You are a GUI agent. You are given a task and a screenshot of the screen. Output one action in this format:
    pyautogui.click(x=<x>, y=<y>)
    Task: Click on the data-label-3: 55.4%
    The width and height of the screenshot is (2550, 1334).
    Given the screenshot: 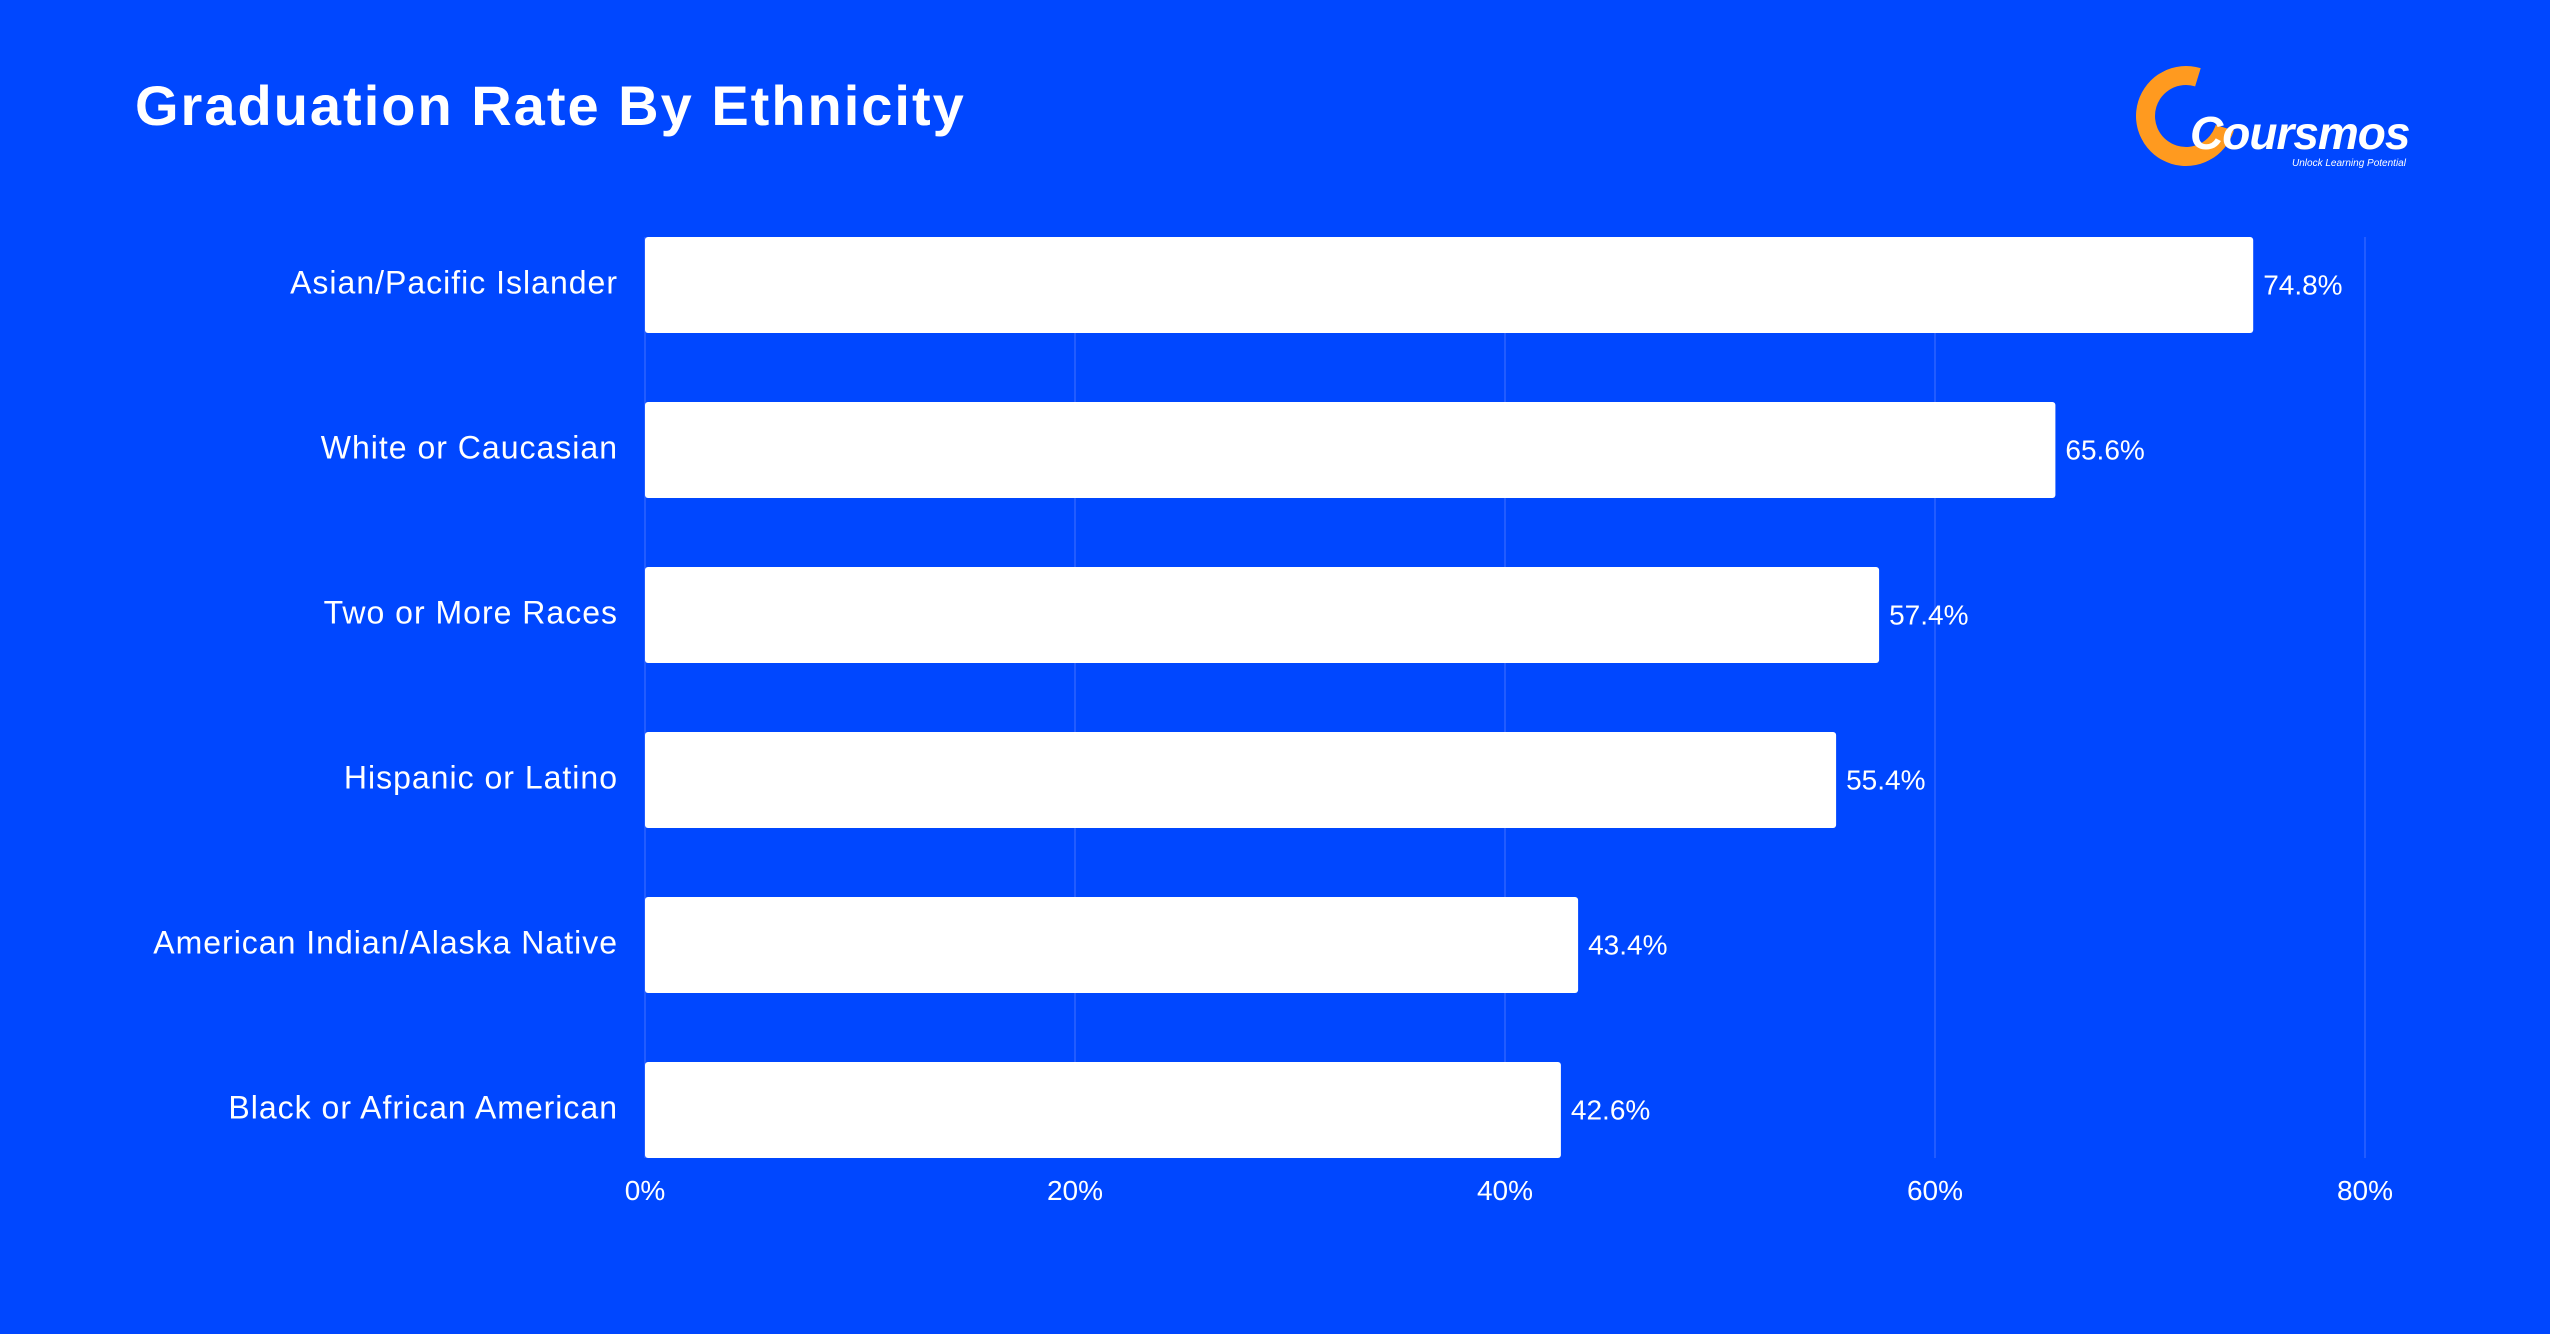 What is the action you would take?
    pyautogui.click(x=1885, y=779)
    